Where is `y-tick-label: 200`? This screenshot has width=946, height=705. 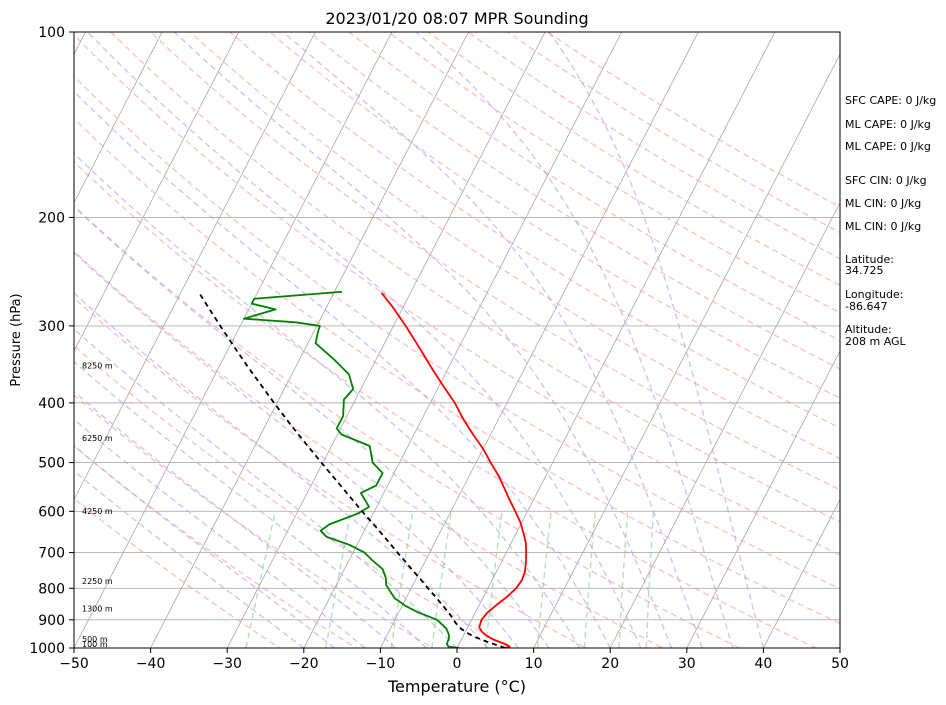 y-tick-label: 200 is located at coordinates (51, 218).